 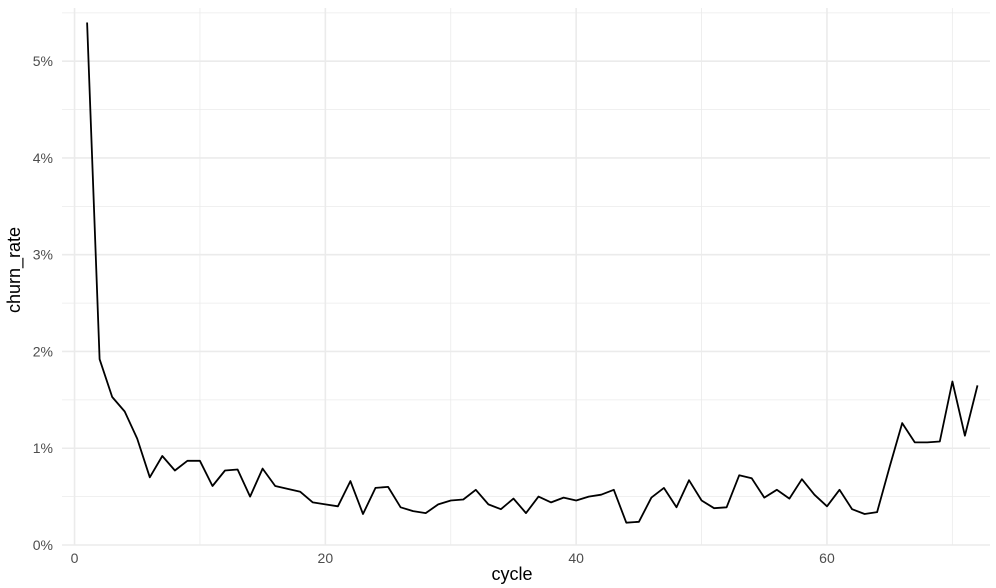 What do you see at coordinates (43, 255) in the screenshot?
I see `y-tick-label: 3%` at bounding box center [43, 255].